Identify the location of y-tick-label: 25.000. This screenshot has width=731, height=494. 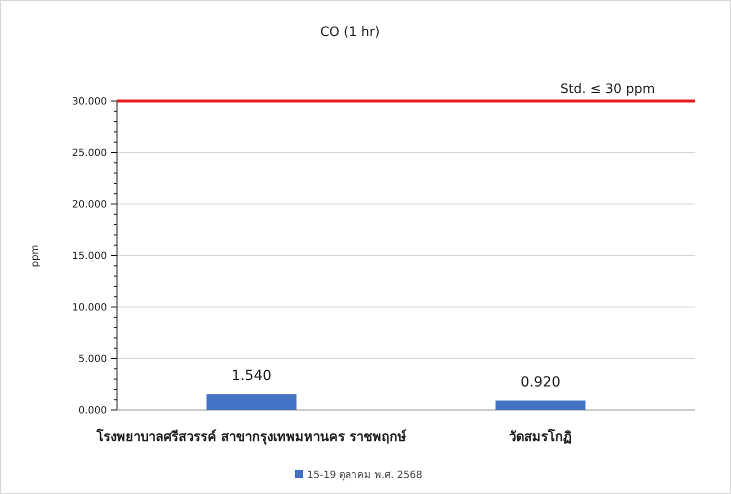
(89, 153).